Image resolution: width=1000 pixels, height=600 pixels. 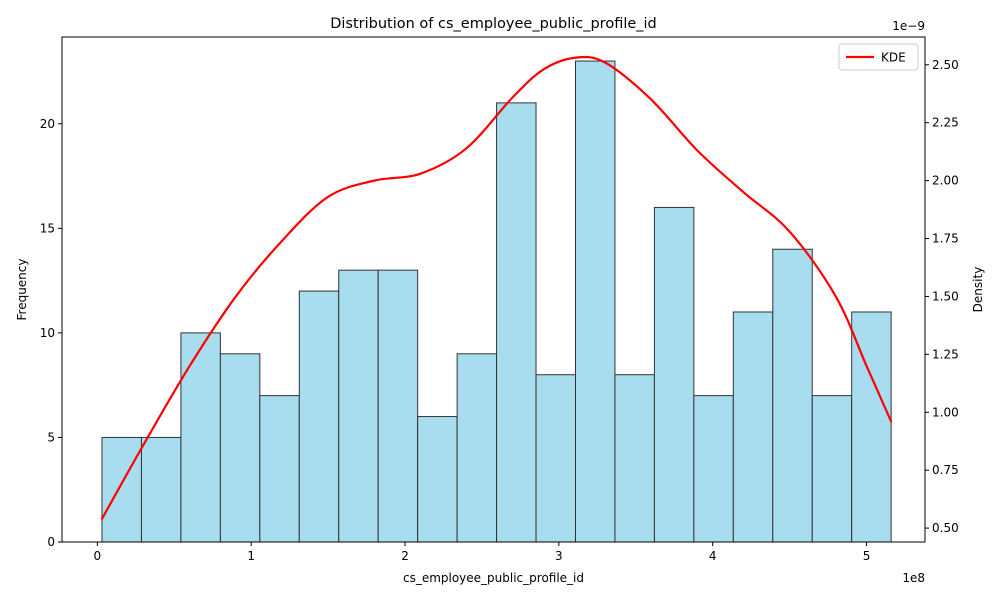 What do you see at coordinates (482, 552) in the screenshot?
I see `x-axis-ticks: 0 1 2 3 4 5` at bounding box center [482, 552].